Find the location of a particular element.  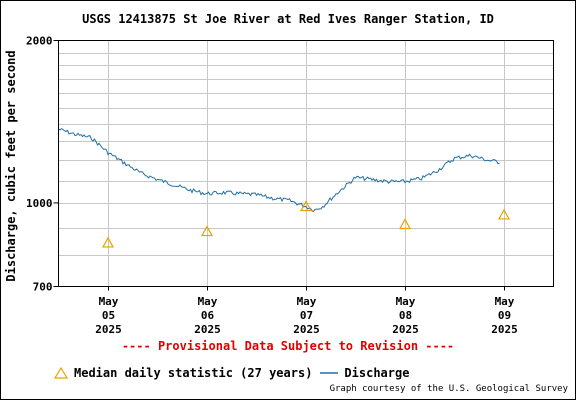

y-tick-label: 1000 is located at coordinates (39, 203).